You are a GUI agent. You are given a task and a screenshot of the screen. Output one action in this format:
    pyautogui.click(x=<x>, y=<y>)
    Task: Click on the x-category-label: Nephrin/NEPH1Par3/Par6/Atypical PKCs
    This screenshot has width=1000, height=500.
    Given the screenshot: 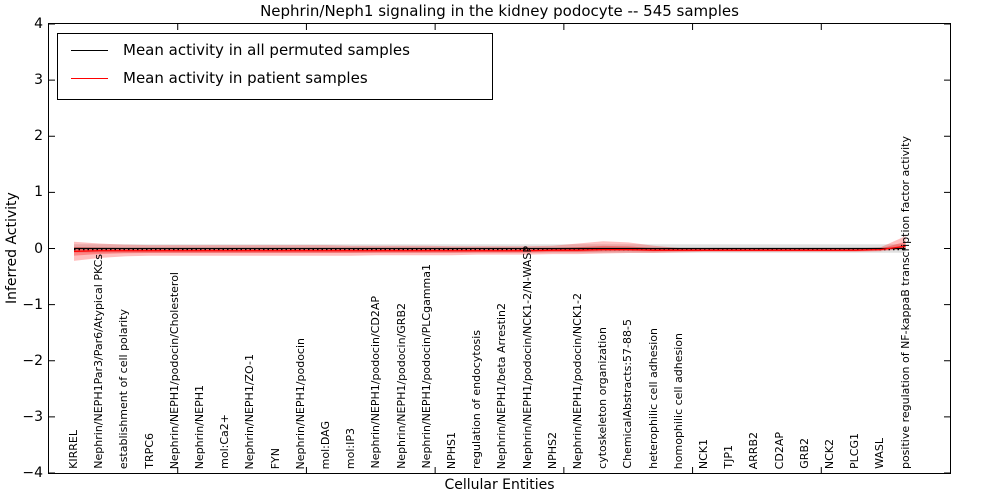 What is the action you would take?
    pyautogui.click(x=99, y=361)
    